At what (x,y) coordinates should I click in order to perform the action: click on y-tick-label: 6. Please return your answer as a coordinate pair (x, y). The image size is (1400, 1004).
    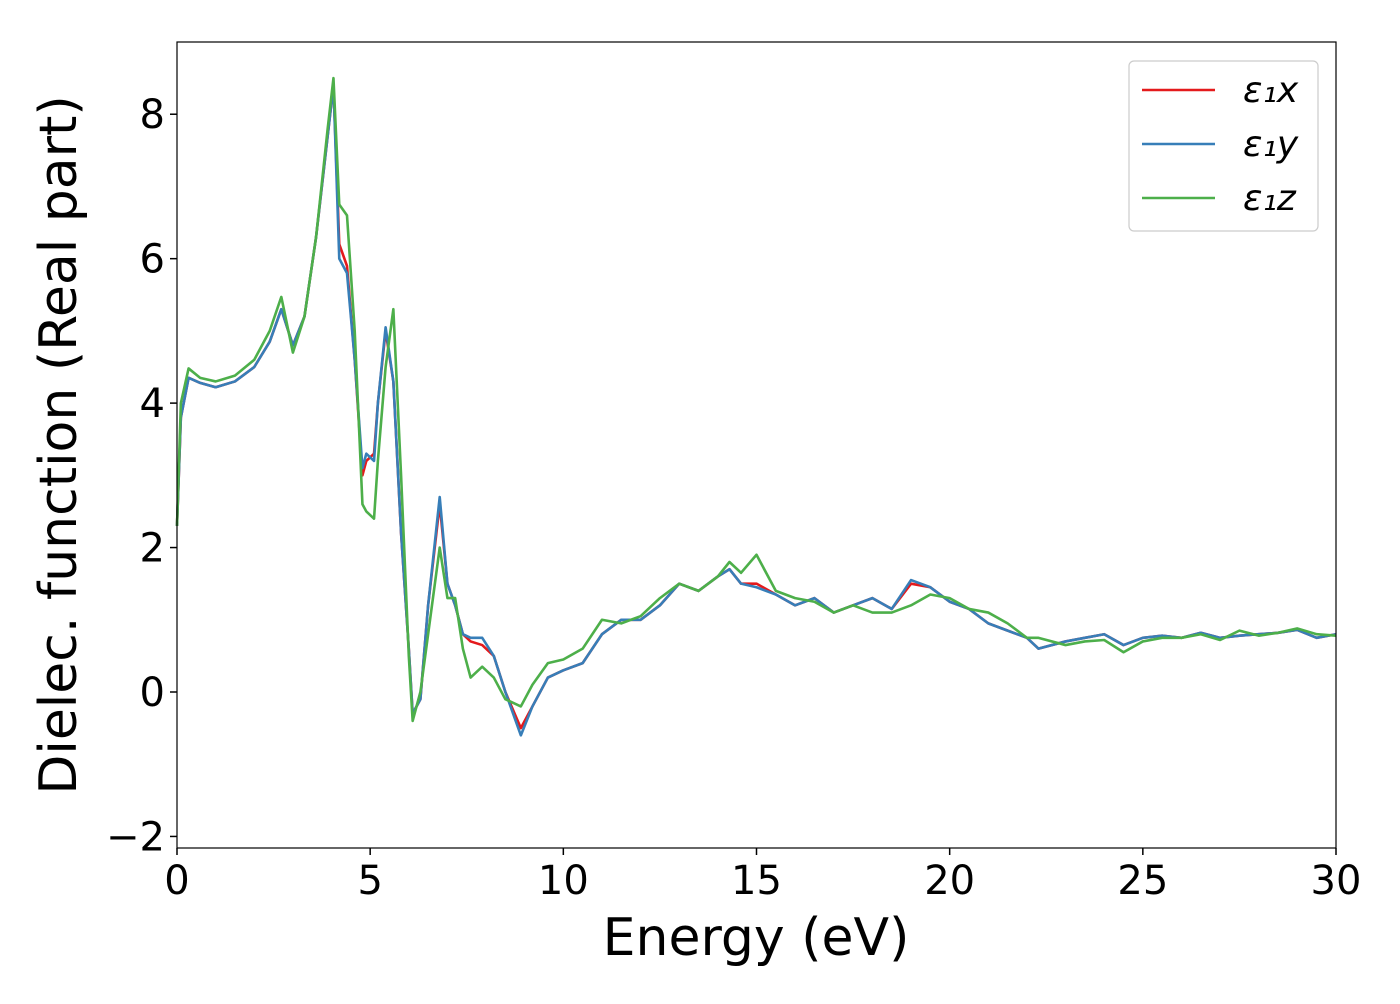
    Looking at the image, I should click on (152, 260).